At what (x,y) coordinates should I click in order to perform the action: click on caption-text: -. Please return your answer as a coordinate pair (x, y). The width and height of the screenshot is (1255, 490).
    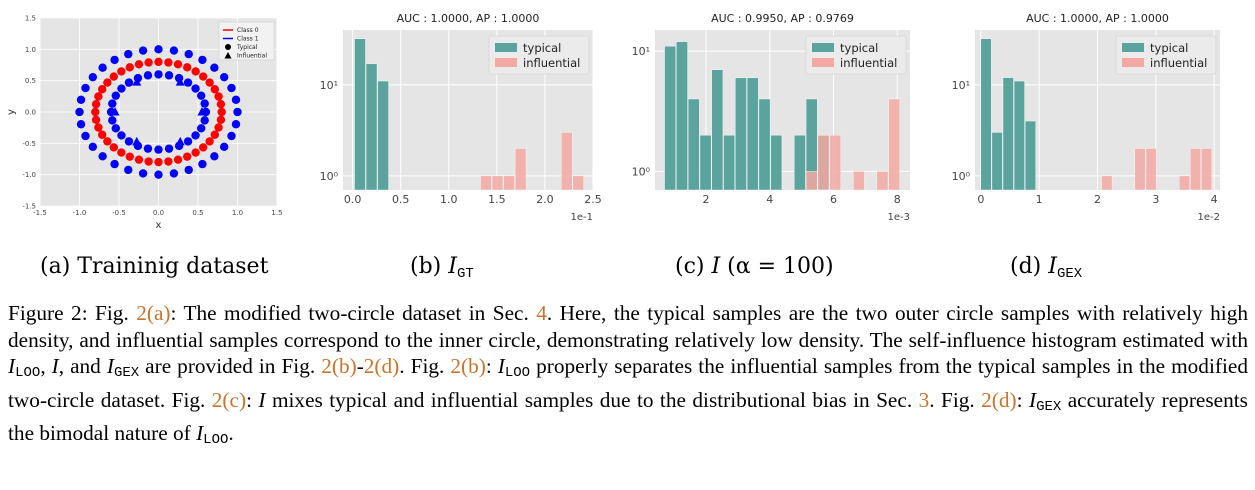
    Looking at the image, I should click on (360, 366).